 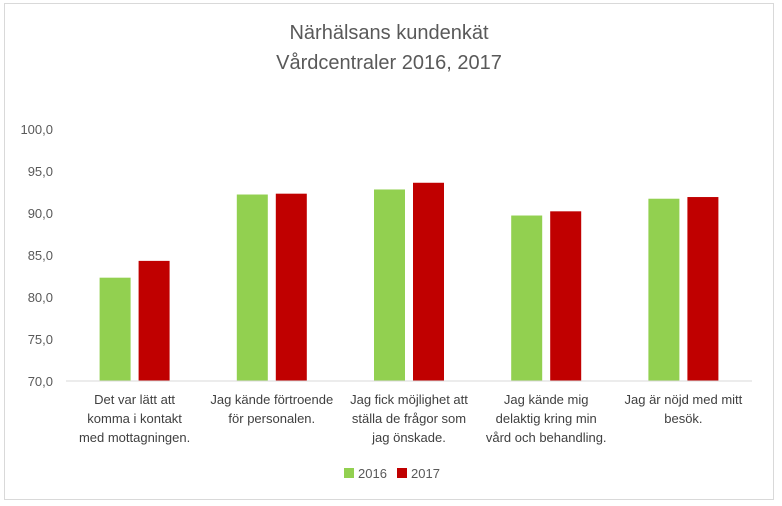 What do you see at coordinates (134, 418) in the screenshot?
I see `category-label: komma i kontakt` at bounding box center [134, 418].